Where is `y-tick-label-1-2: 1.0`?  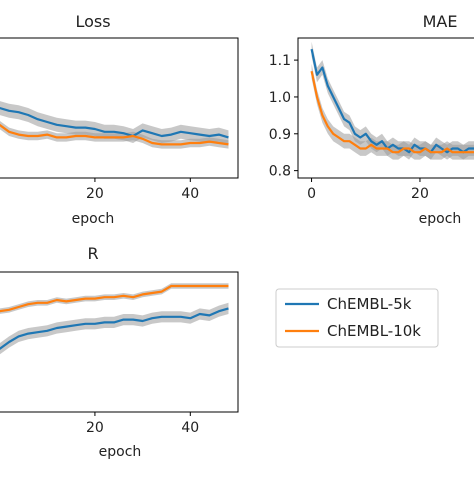 y-tick-label-1-2: 1.0 is located at coordinates (280, 98).